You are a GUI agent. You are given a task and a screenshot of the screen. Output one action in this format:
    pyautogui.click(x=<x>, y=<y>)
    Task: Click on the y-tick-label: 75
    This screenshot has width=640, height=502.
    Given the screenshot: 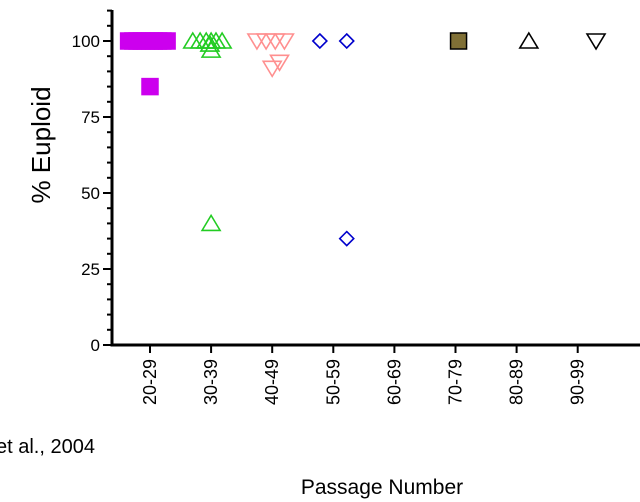 What is the action you would take?
    pyautogui.click(x=90, y=117)
    